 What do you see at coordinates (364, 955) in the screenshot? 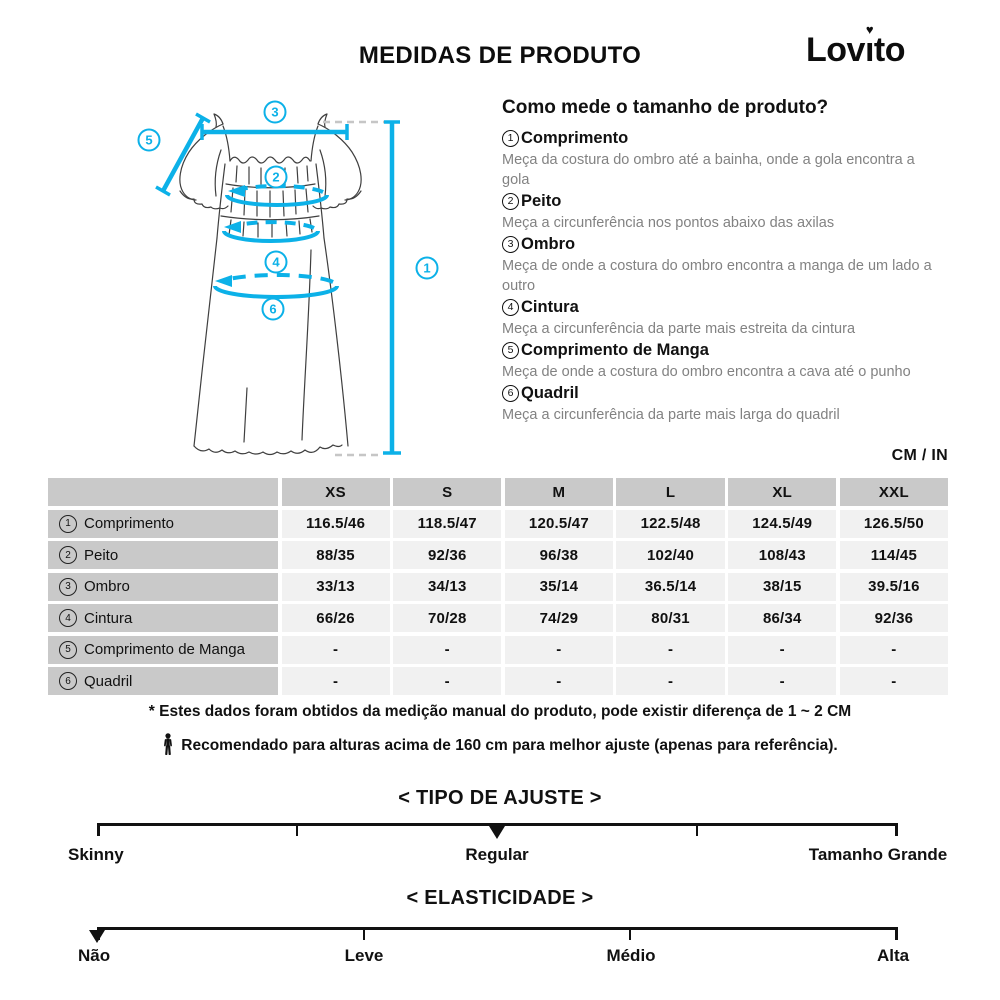
I see `elasticity-label-leve: Leve` at bounding box center [364, 955].